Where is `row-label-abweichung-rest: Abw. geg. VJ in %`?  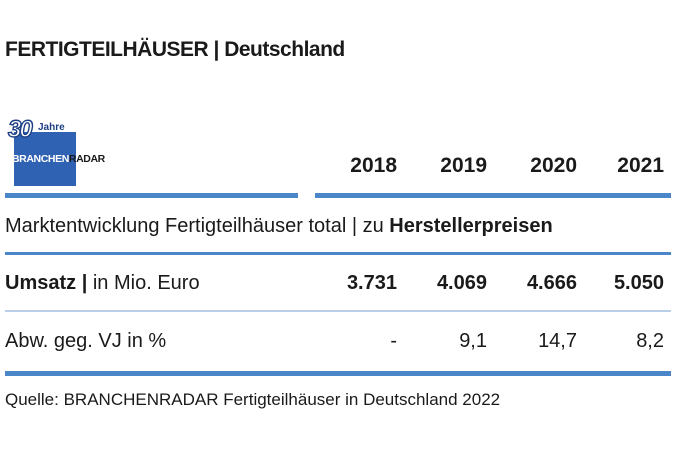
row-label-abweichung-rest: Abw. geg. VJ in % is located at coordinates (86, 341).